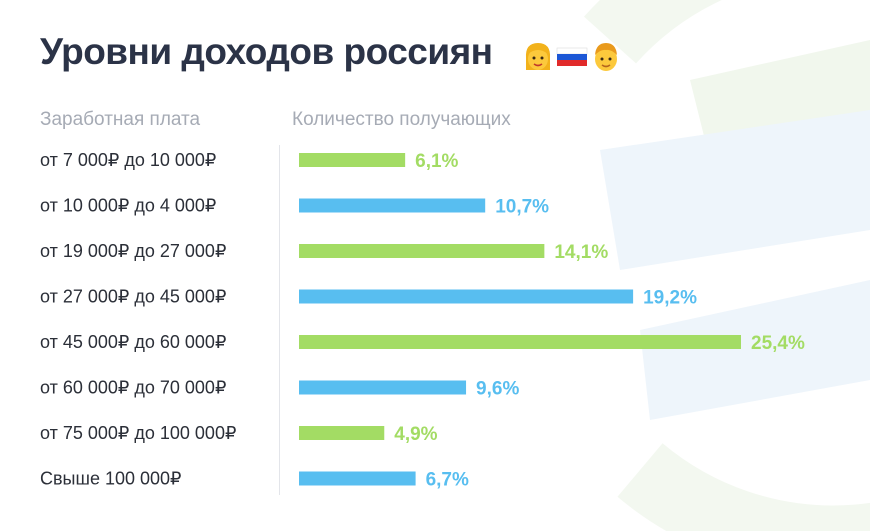 This screenshot has height=531, width=870. What do you see at coordinates (401, 119) in the screenshot?
I see `value-axis-header: Количество получающих` at bounding box center [401, 119].